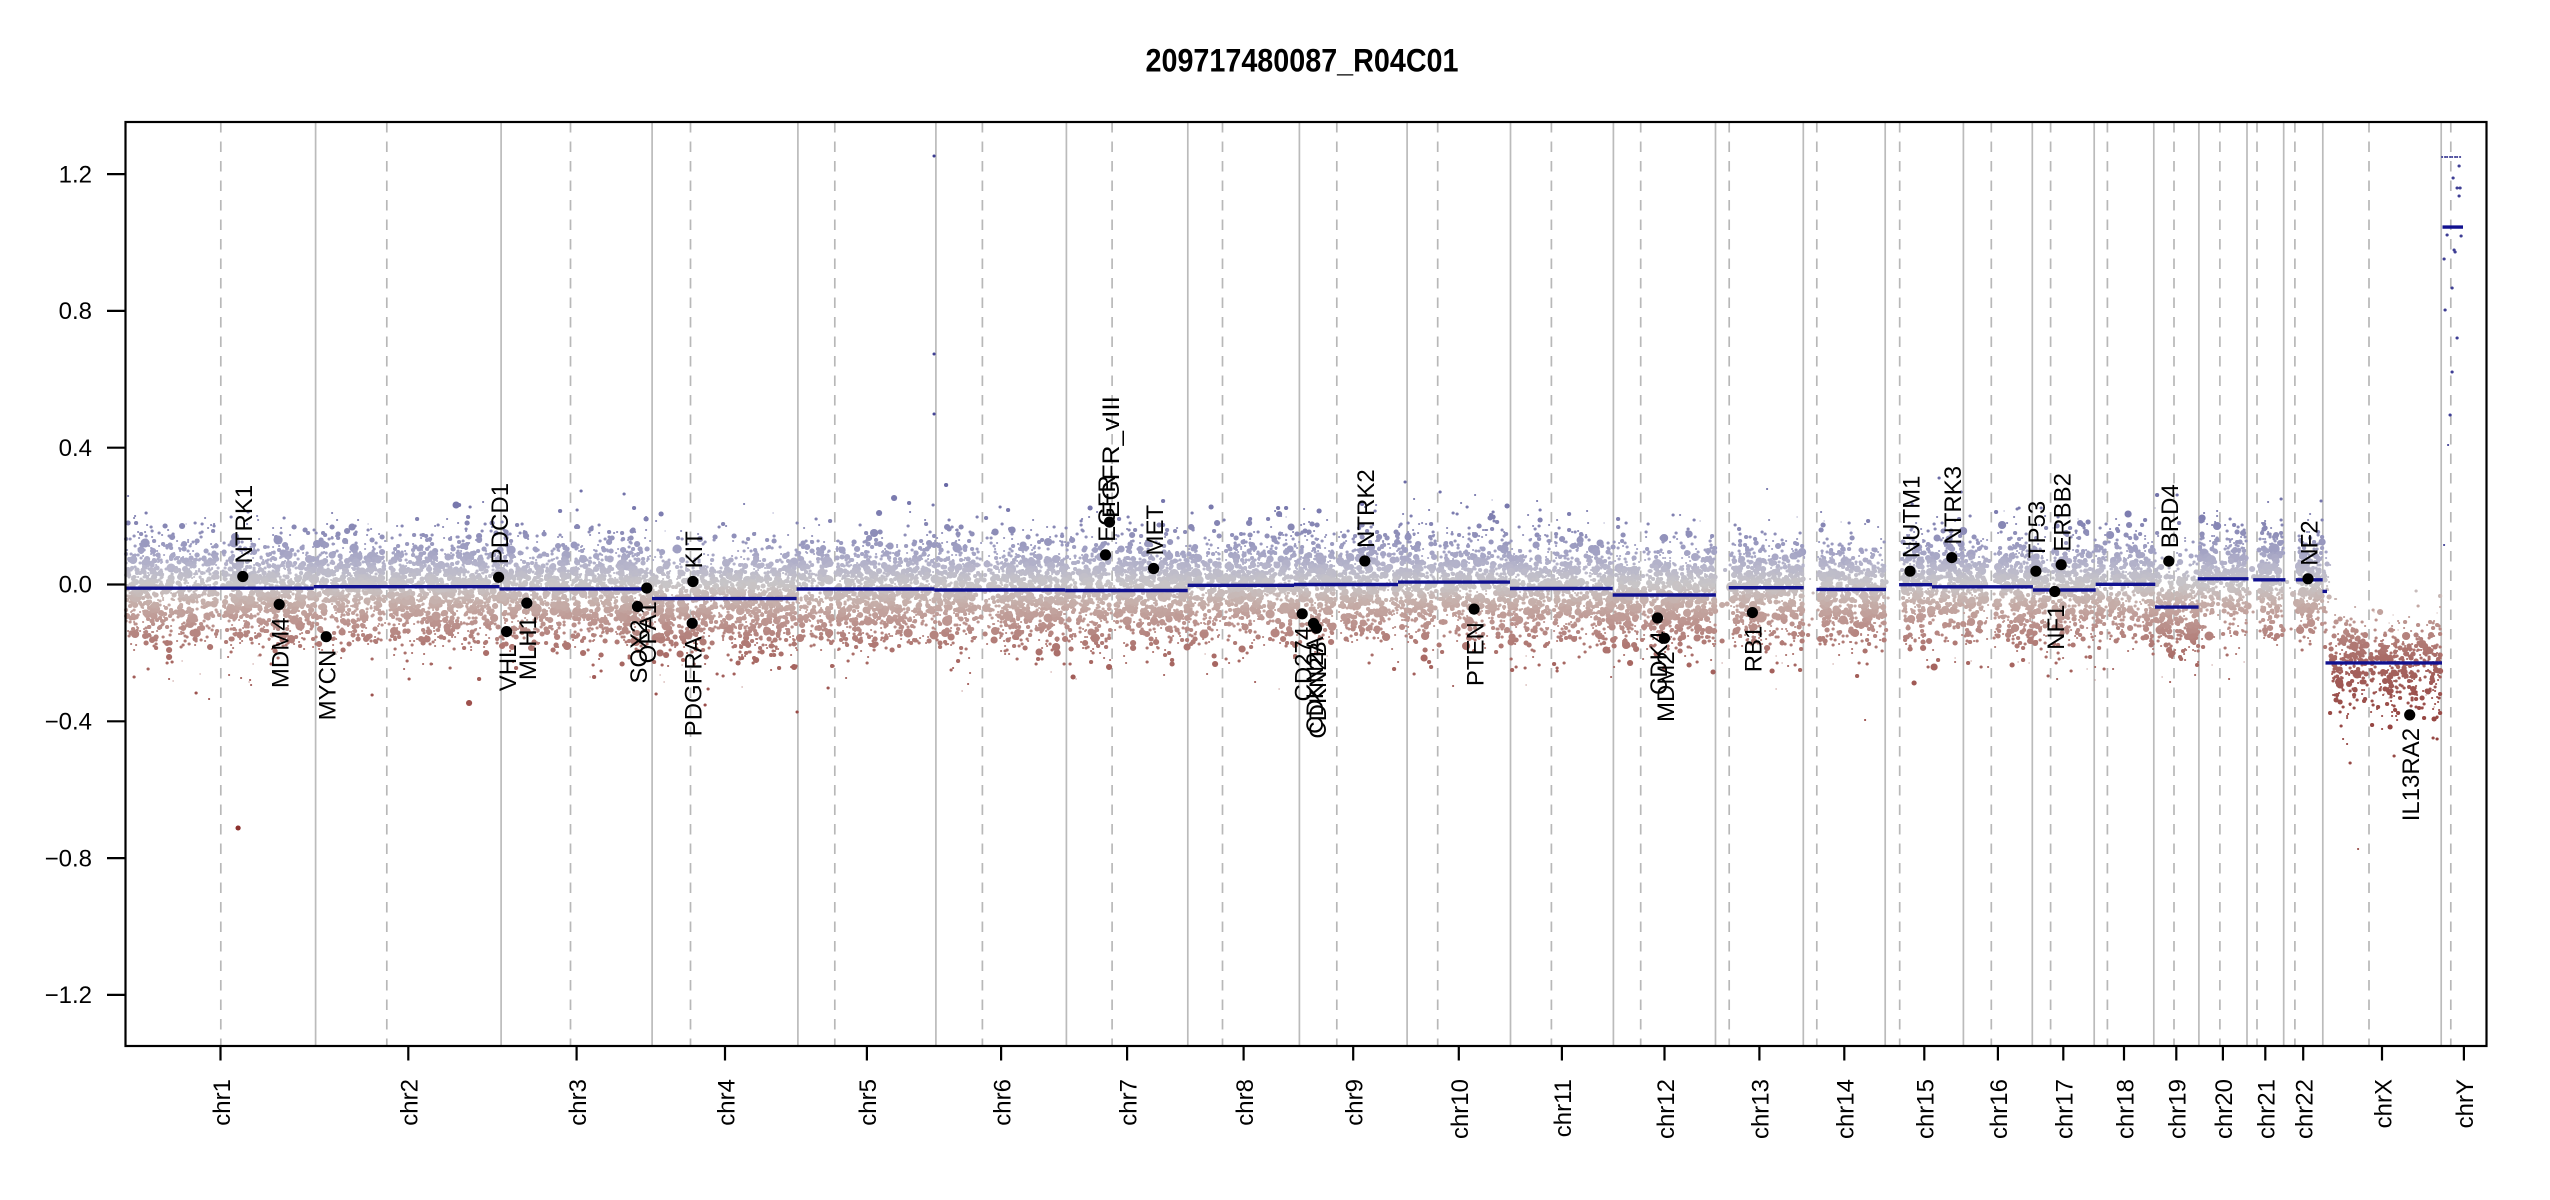  Describe the element at coordinates (68, 722) in the screenshot. I see `svg-text: −0.4` at that location.